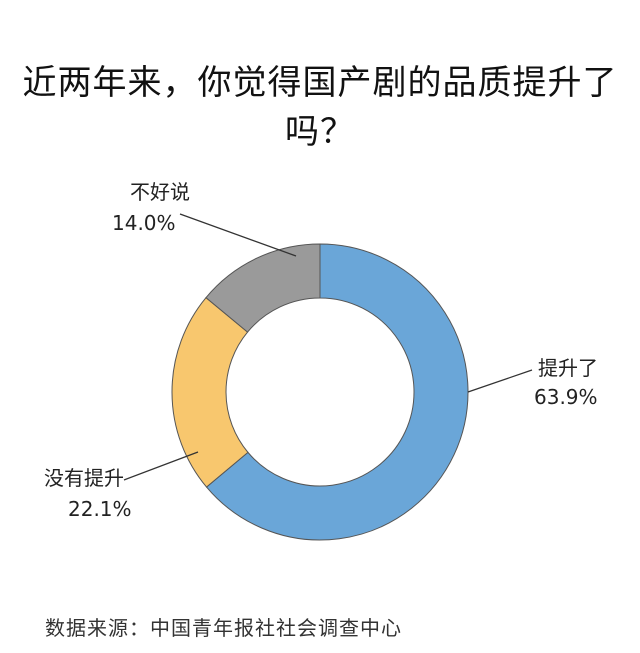 The height and width of the screenshot is (653, 640). Describe the element at coordinates (500, 381) in the screenshot. I see `leader-line-improved` at that location.